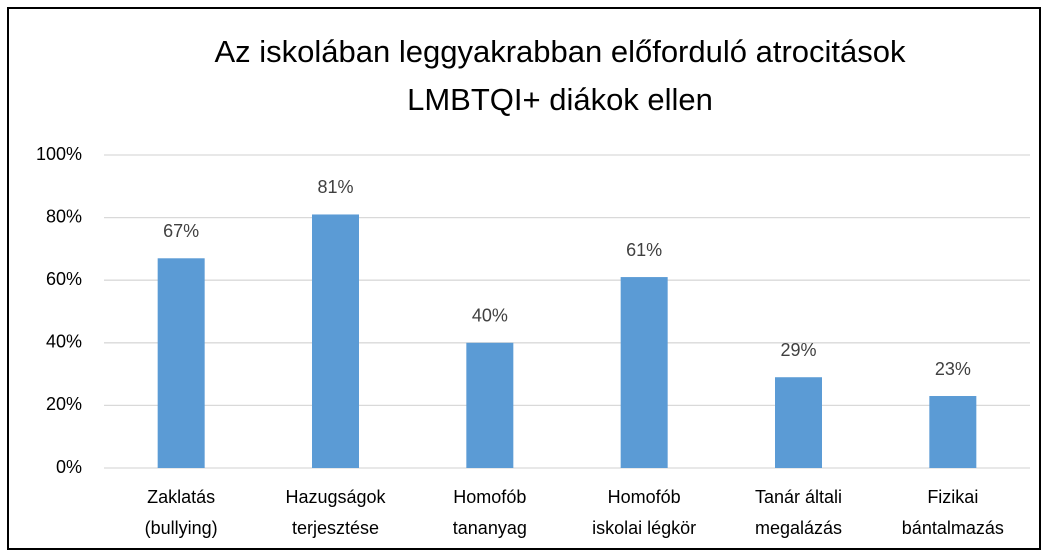 This screenshot has height=556, width=1051. I want to click on y-tick-label: 60%, so click(64, 279).